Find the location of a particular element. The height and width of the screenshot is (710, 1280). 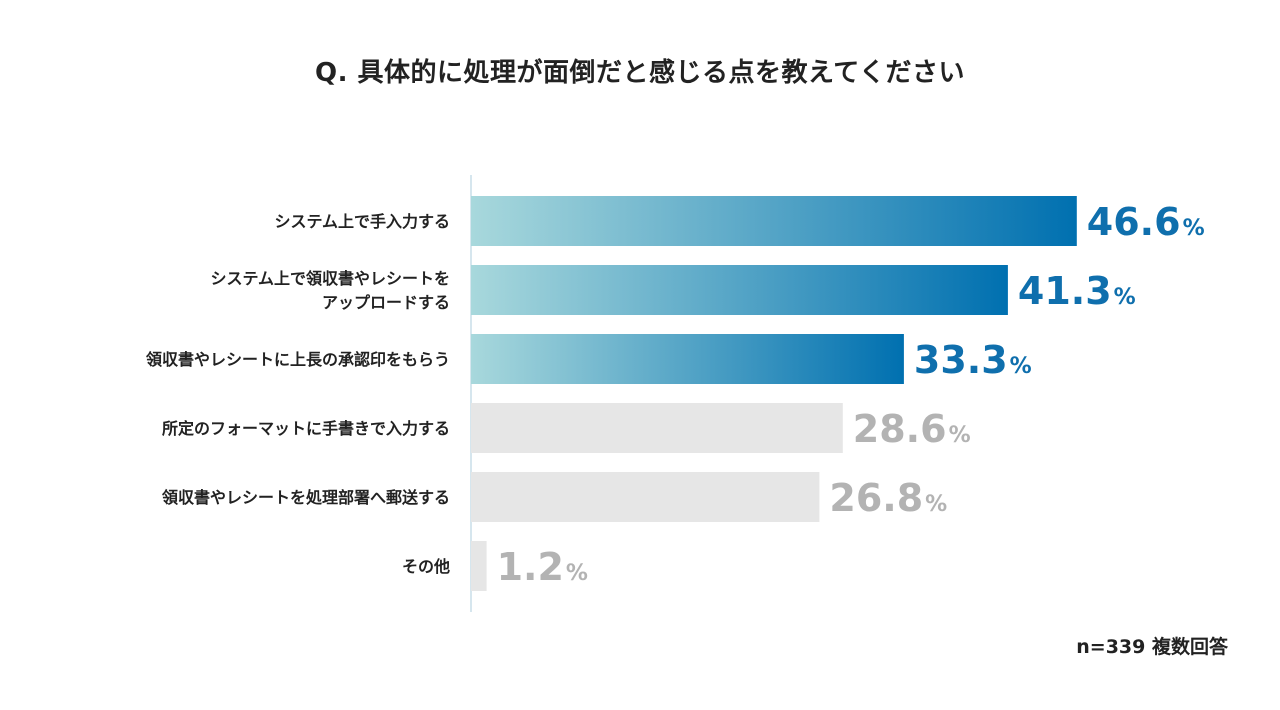

category-label-3: 所定のフォーマットに手書きで入力する is located at coordinates (306, 428).